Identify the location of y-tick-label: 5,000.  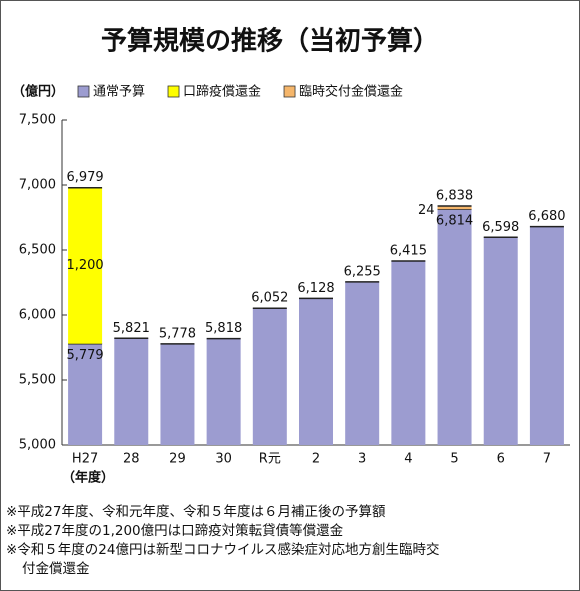
(37, 445).